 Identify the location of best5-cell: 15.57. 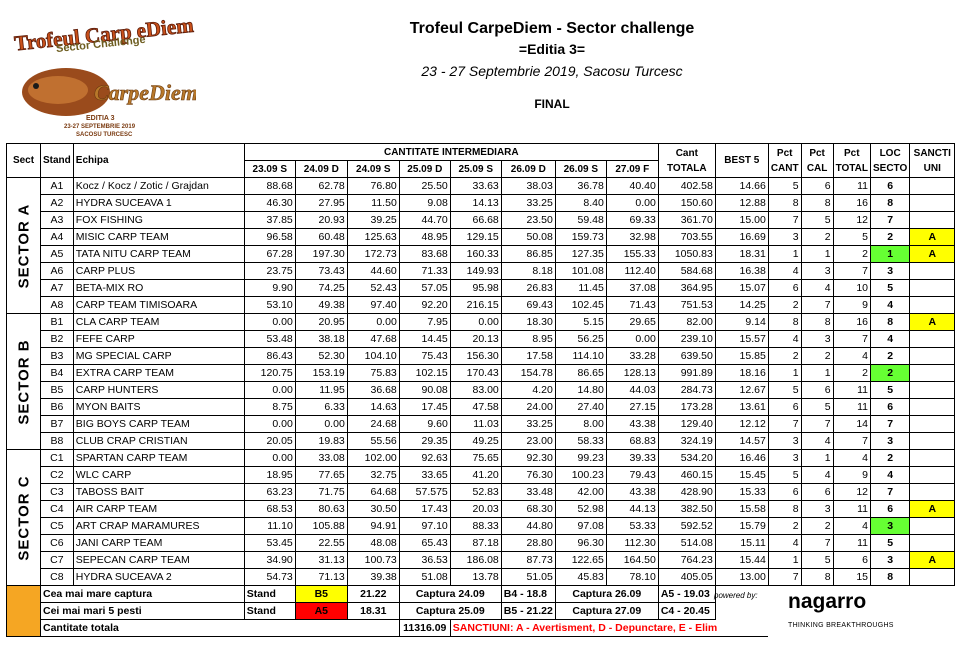
(741, 339).